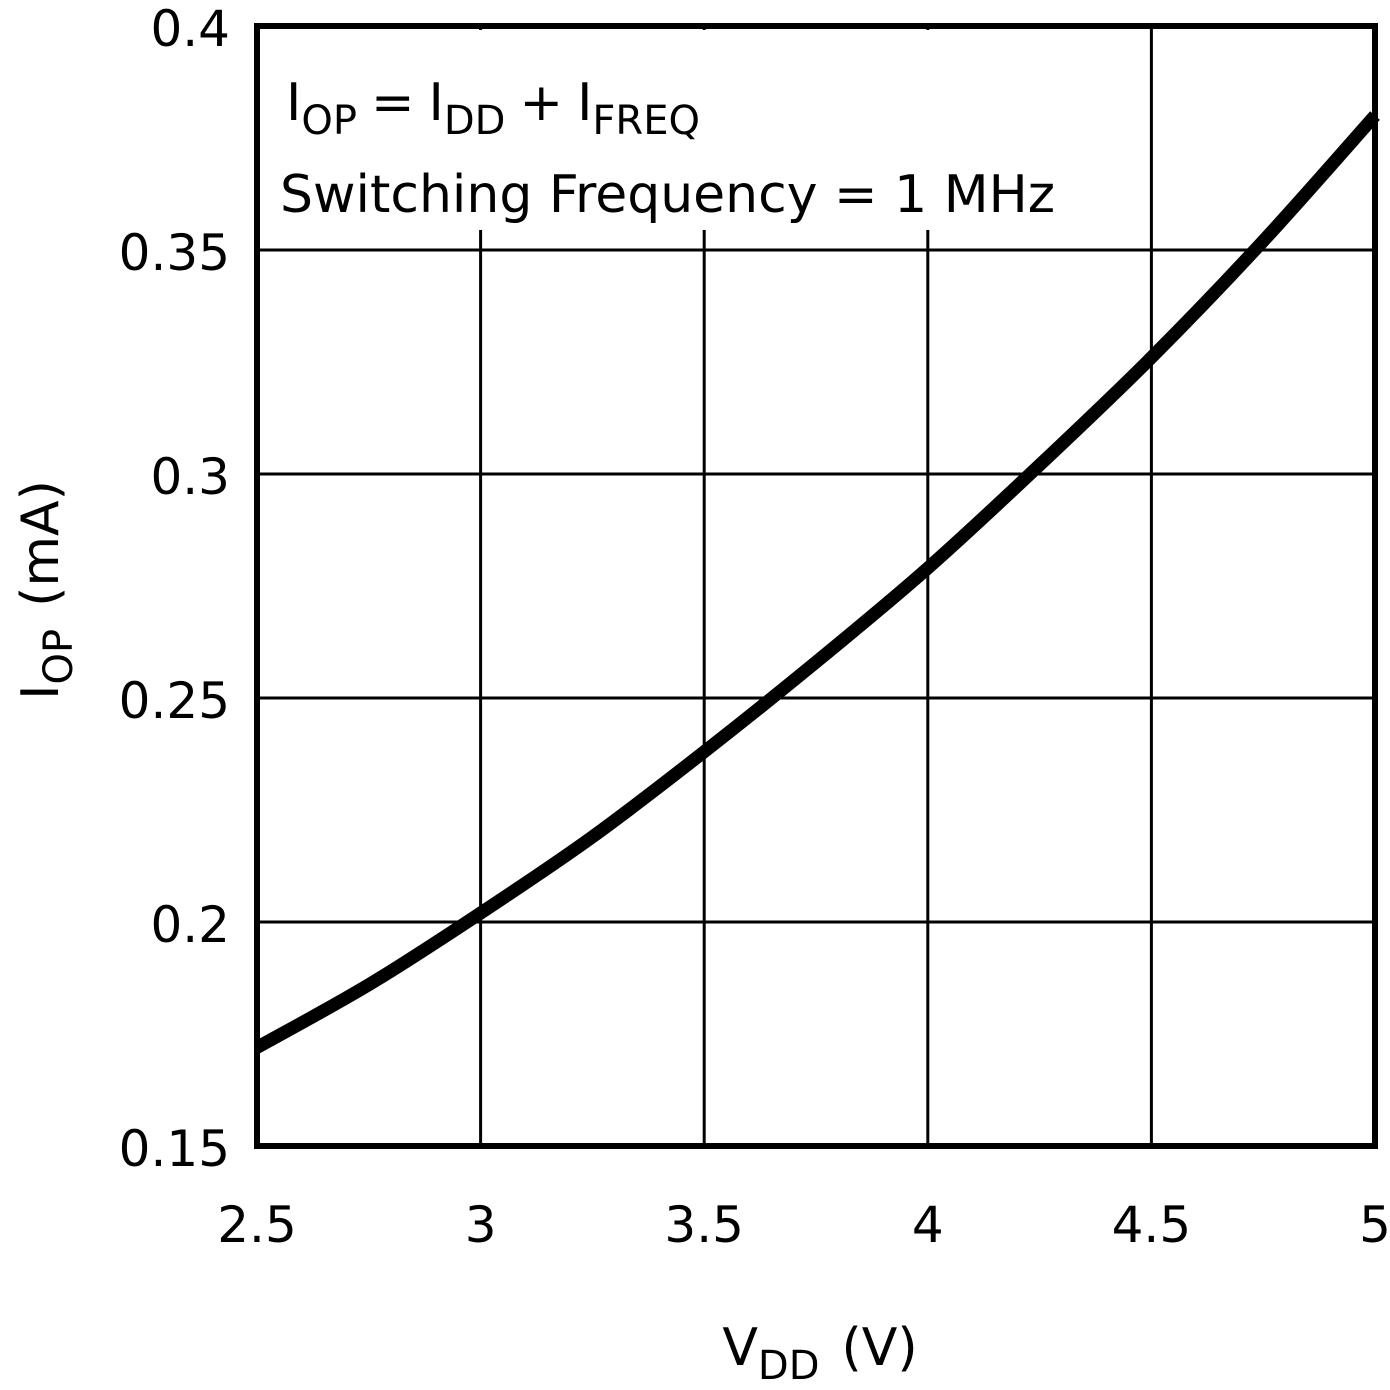 Image resolution: width=1390 pixels, height=1390 pixels. I want to click on x-axis-label-unit: (V), so click(880, 1348).